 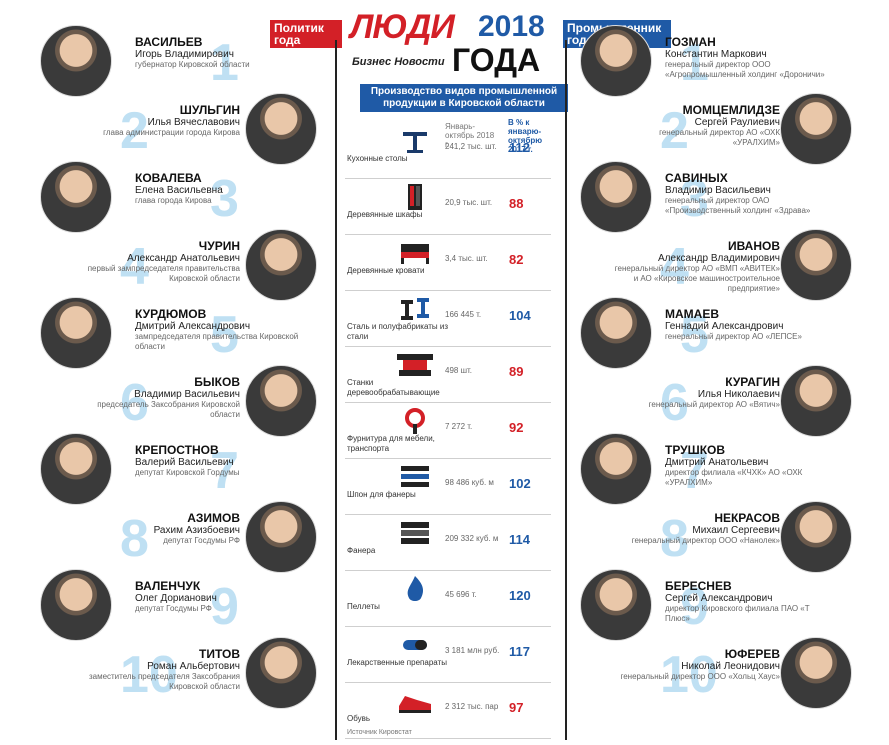 What do you see at coordinates (169, 42) in the screenshot?
I see `person-surname: ВАСИЛЬЕВ` at bounding box center [169, 42].